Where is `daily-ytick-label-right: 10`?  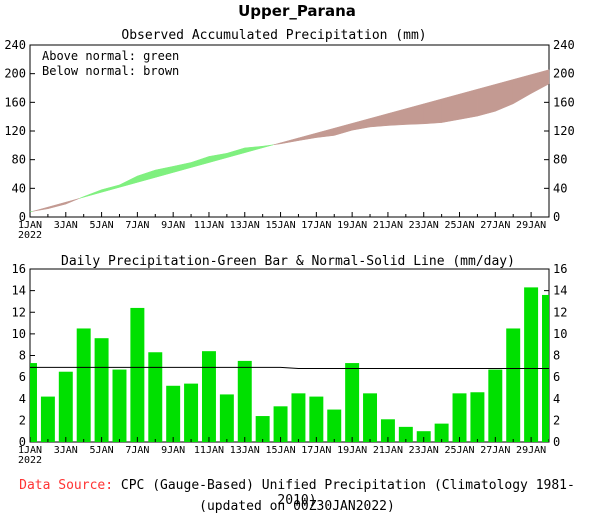
daily-ytick-label-right: 10 is located at coordinates (560, 334).